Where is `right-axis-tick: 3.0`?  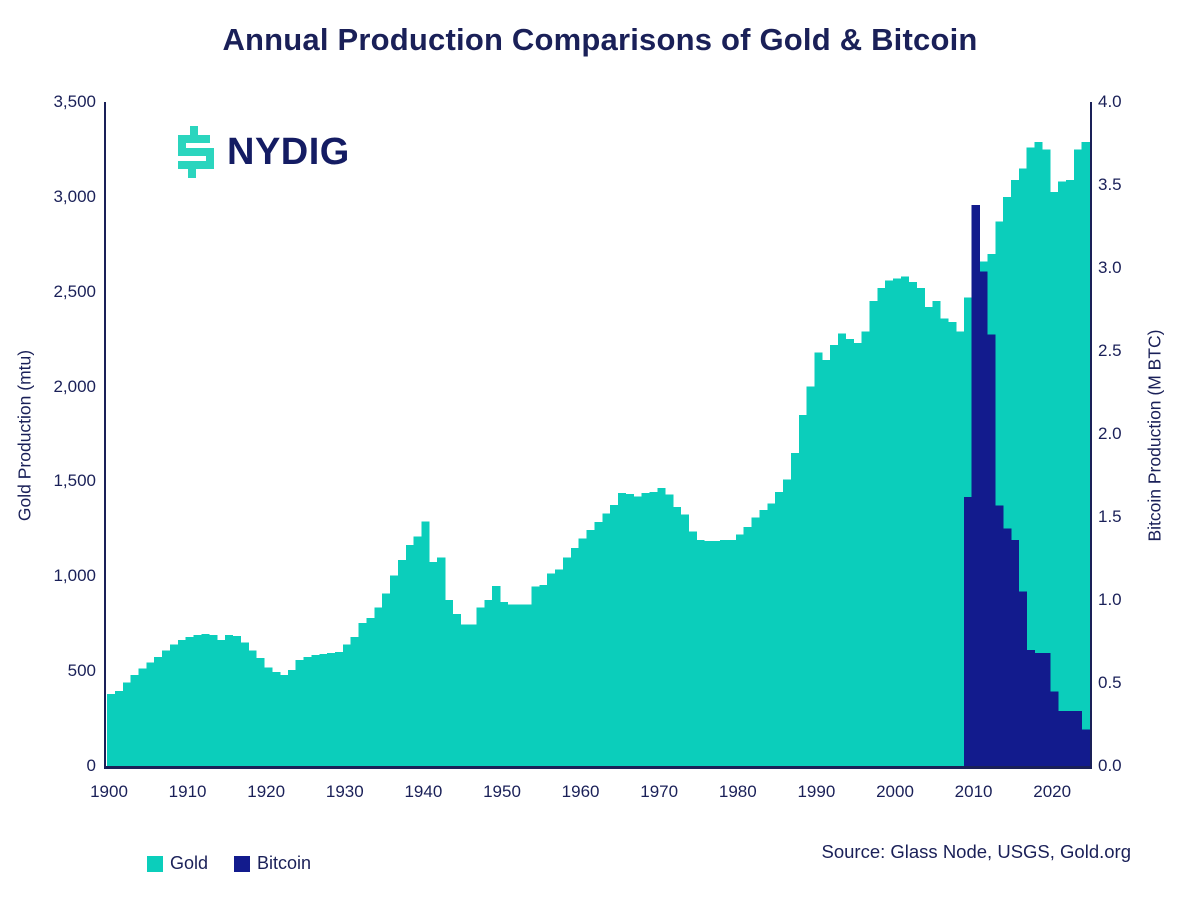
right-axis-tick: 3.0 is located at coordinates (1110, 267).